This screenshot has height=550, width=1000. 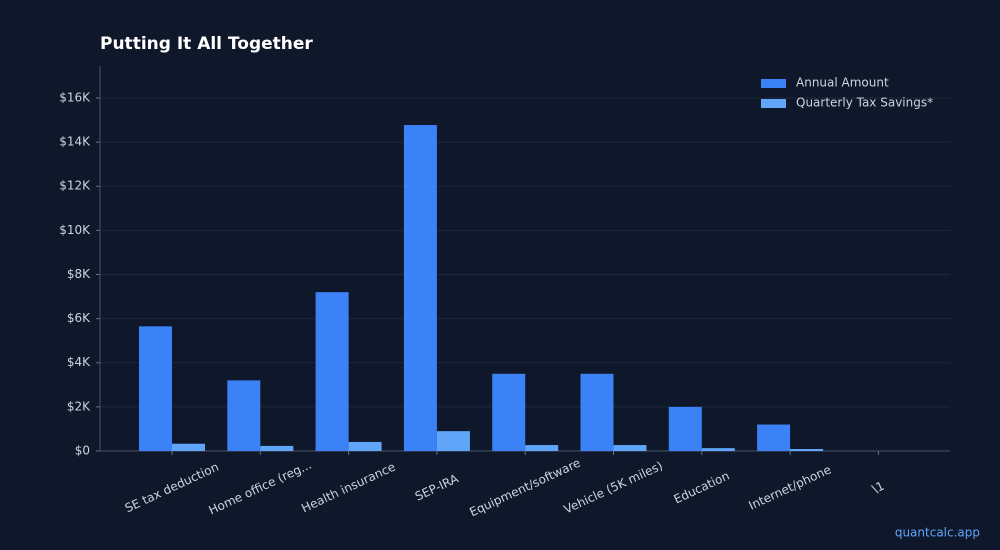 What do you see at coordinates (75, 230) in the screenshot?
I see `y-tick-label: $10K` at bounding box center [75, 230].